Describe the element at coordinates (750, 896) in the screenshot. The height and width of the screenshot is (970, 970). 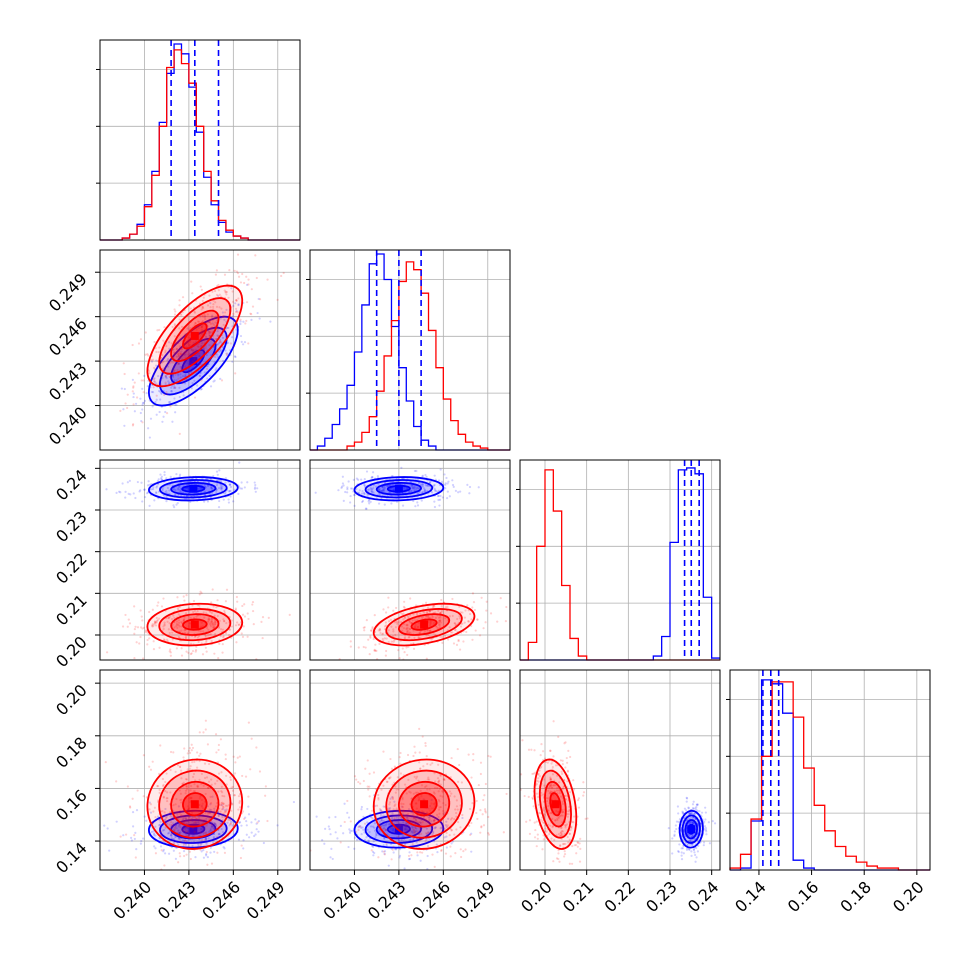
I see `x-tick-label: 0.14` at that location.